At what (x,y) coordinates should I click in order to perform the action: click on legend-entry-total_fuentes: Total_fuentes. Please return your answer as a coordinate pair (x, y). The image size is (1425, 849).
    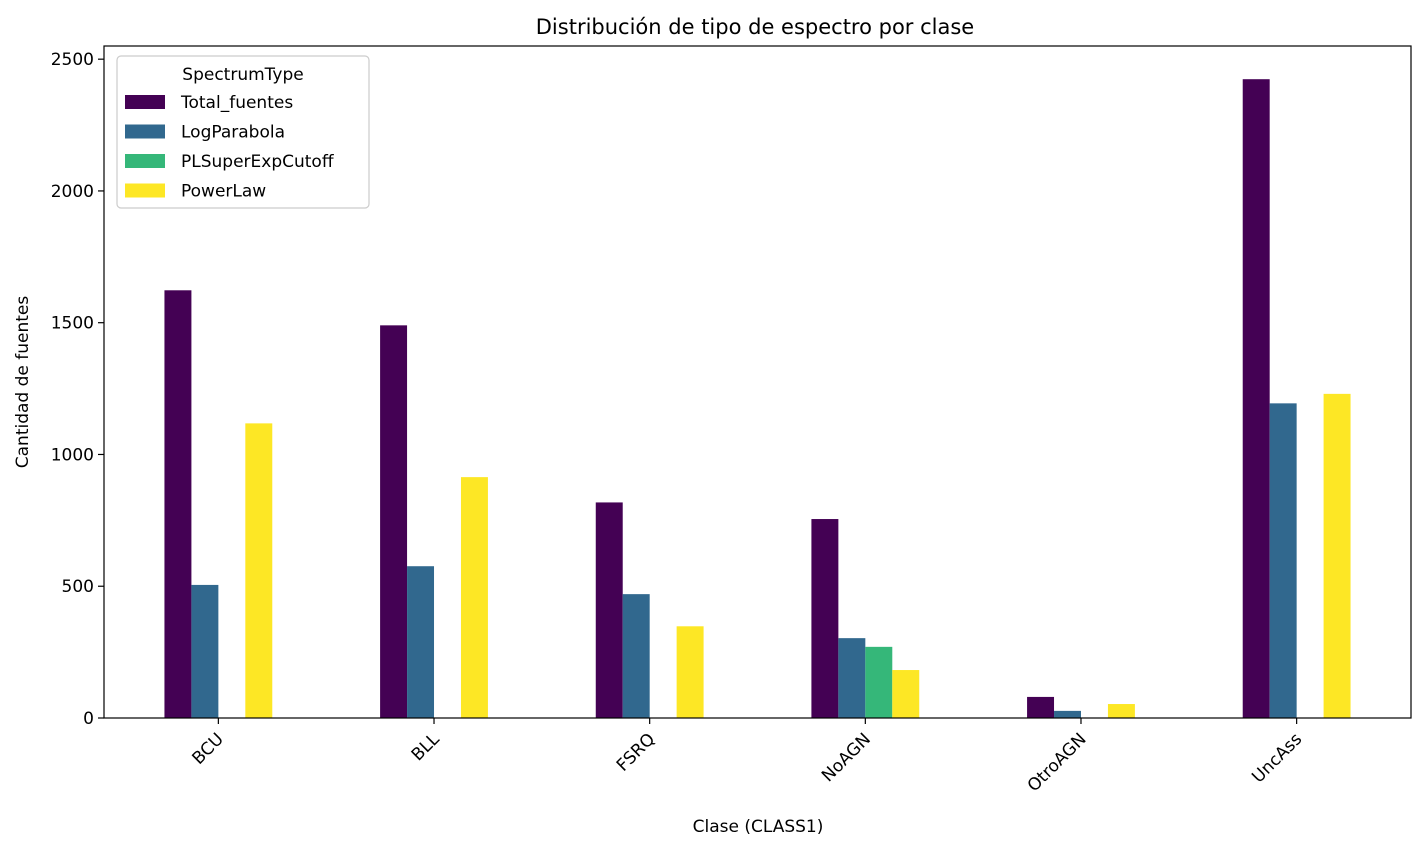
    Looking at the image, I should click on (236, 103).